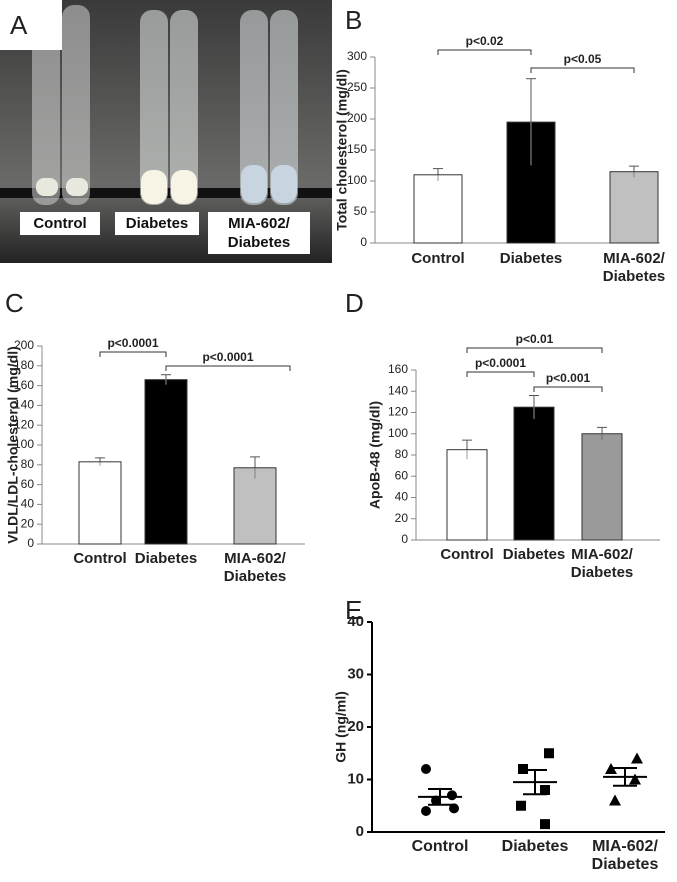 This screenshot has height=882, width=677. I want to click on y-tick-label: 30, so click(355, 673).